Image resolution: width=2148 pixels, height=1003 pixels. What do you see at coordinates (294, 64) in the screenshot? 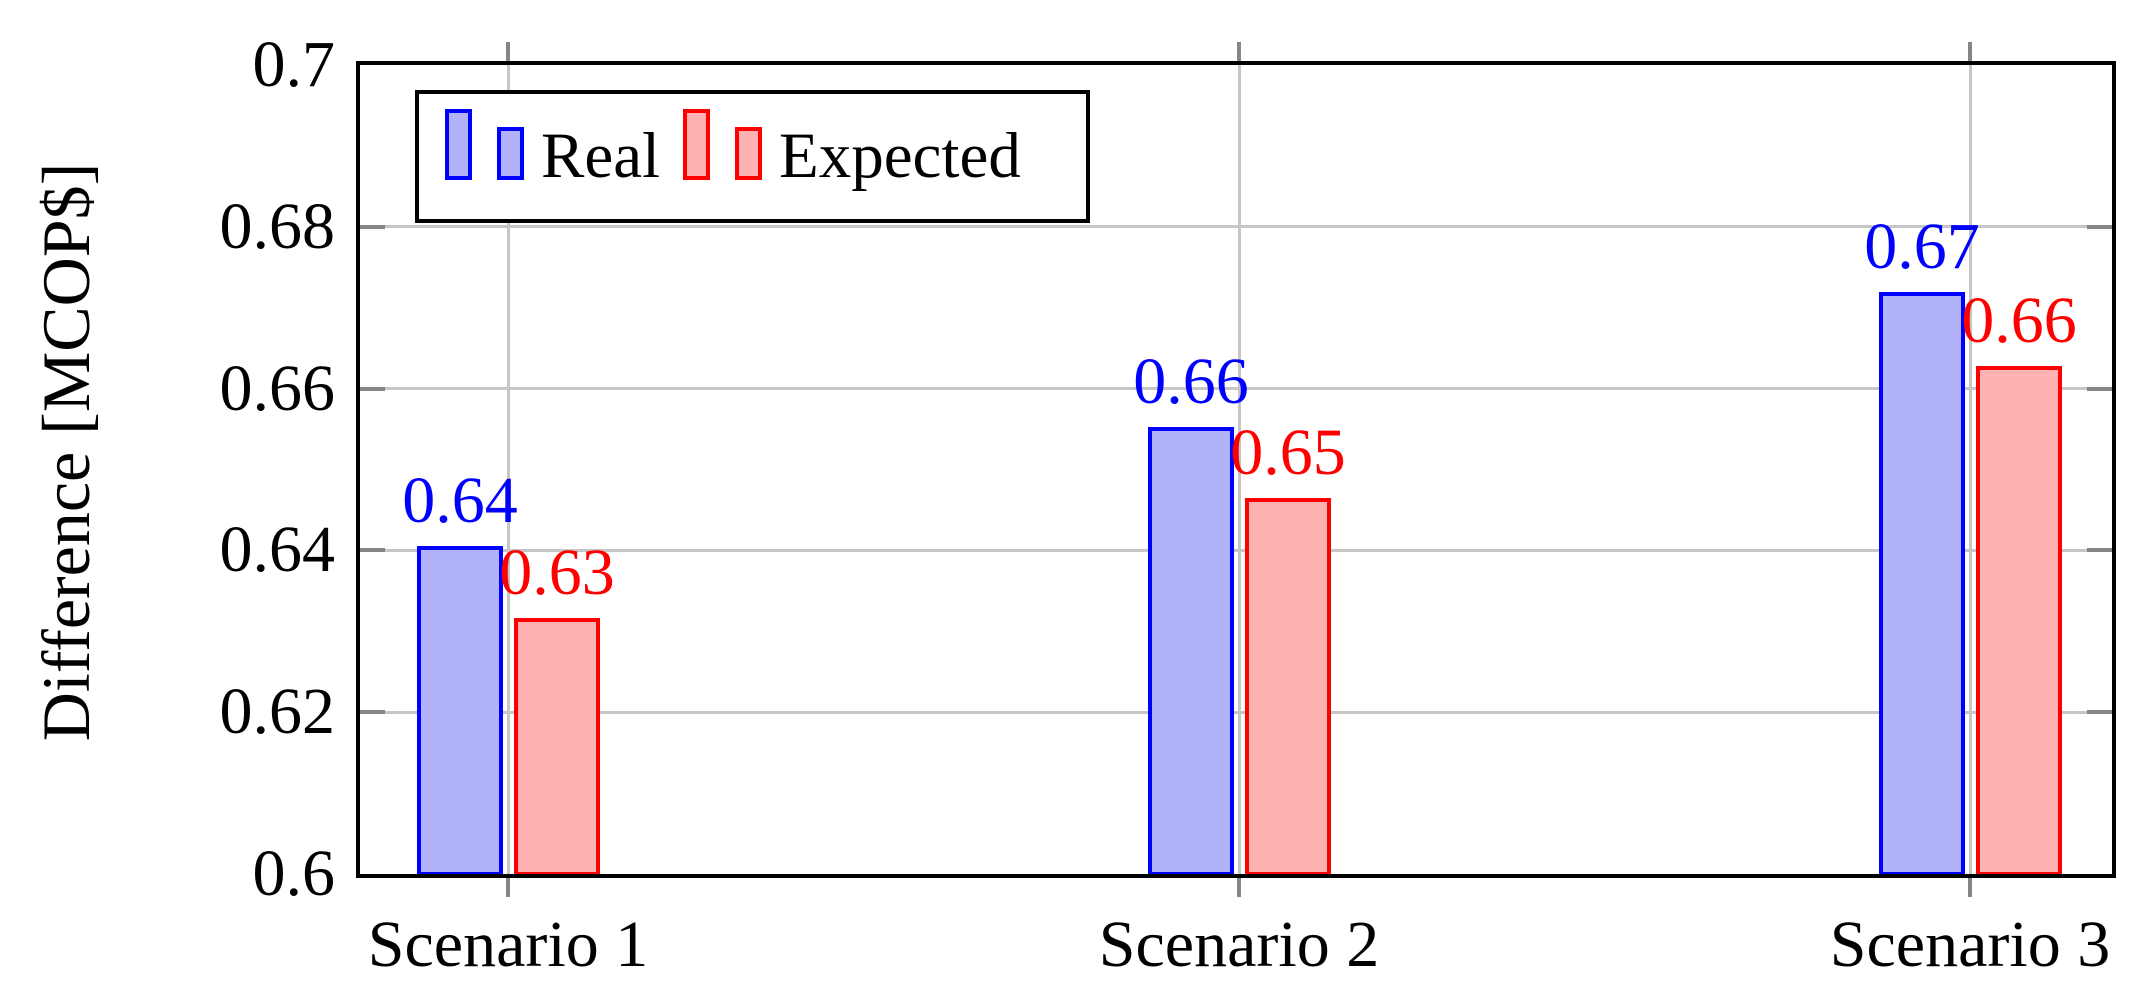
I see `y-tick-label: 0.7` at bounding box center [294, 64].